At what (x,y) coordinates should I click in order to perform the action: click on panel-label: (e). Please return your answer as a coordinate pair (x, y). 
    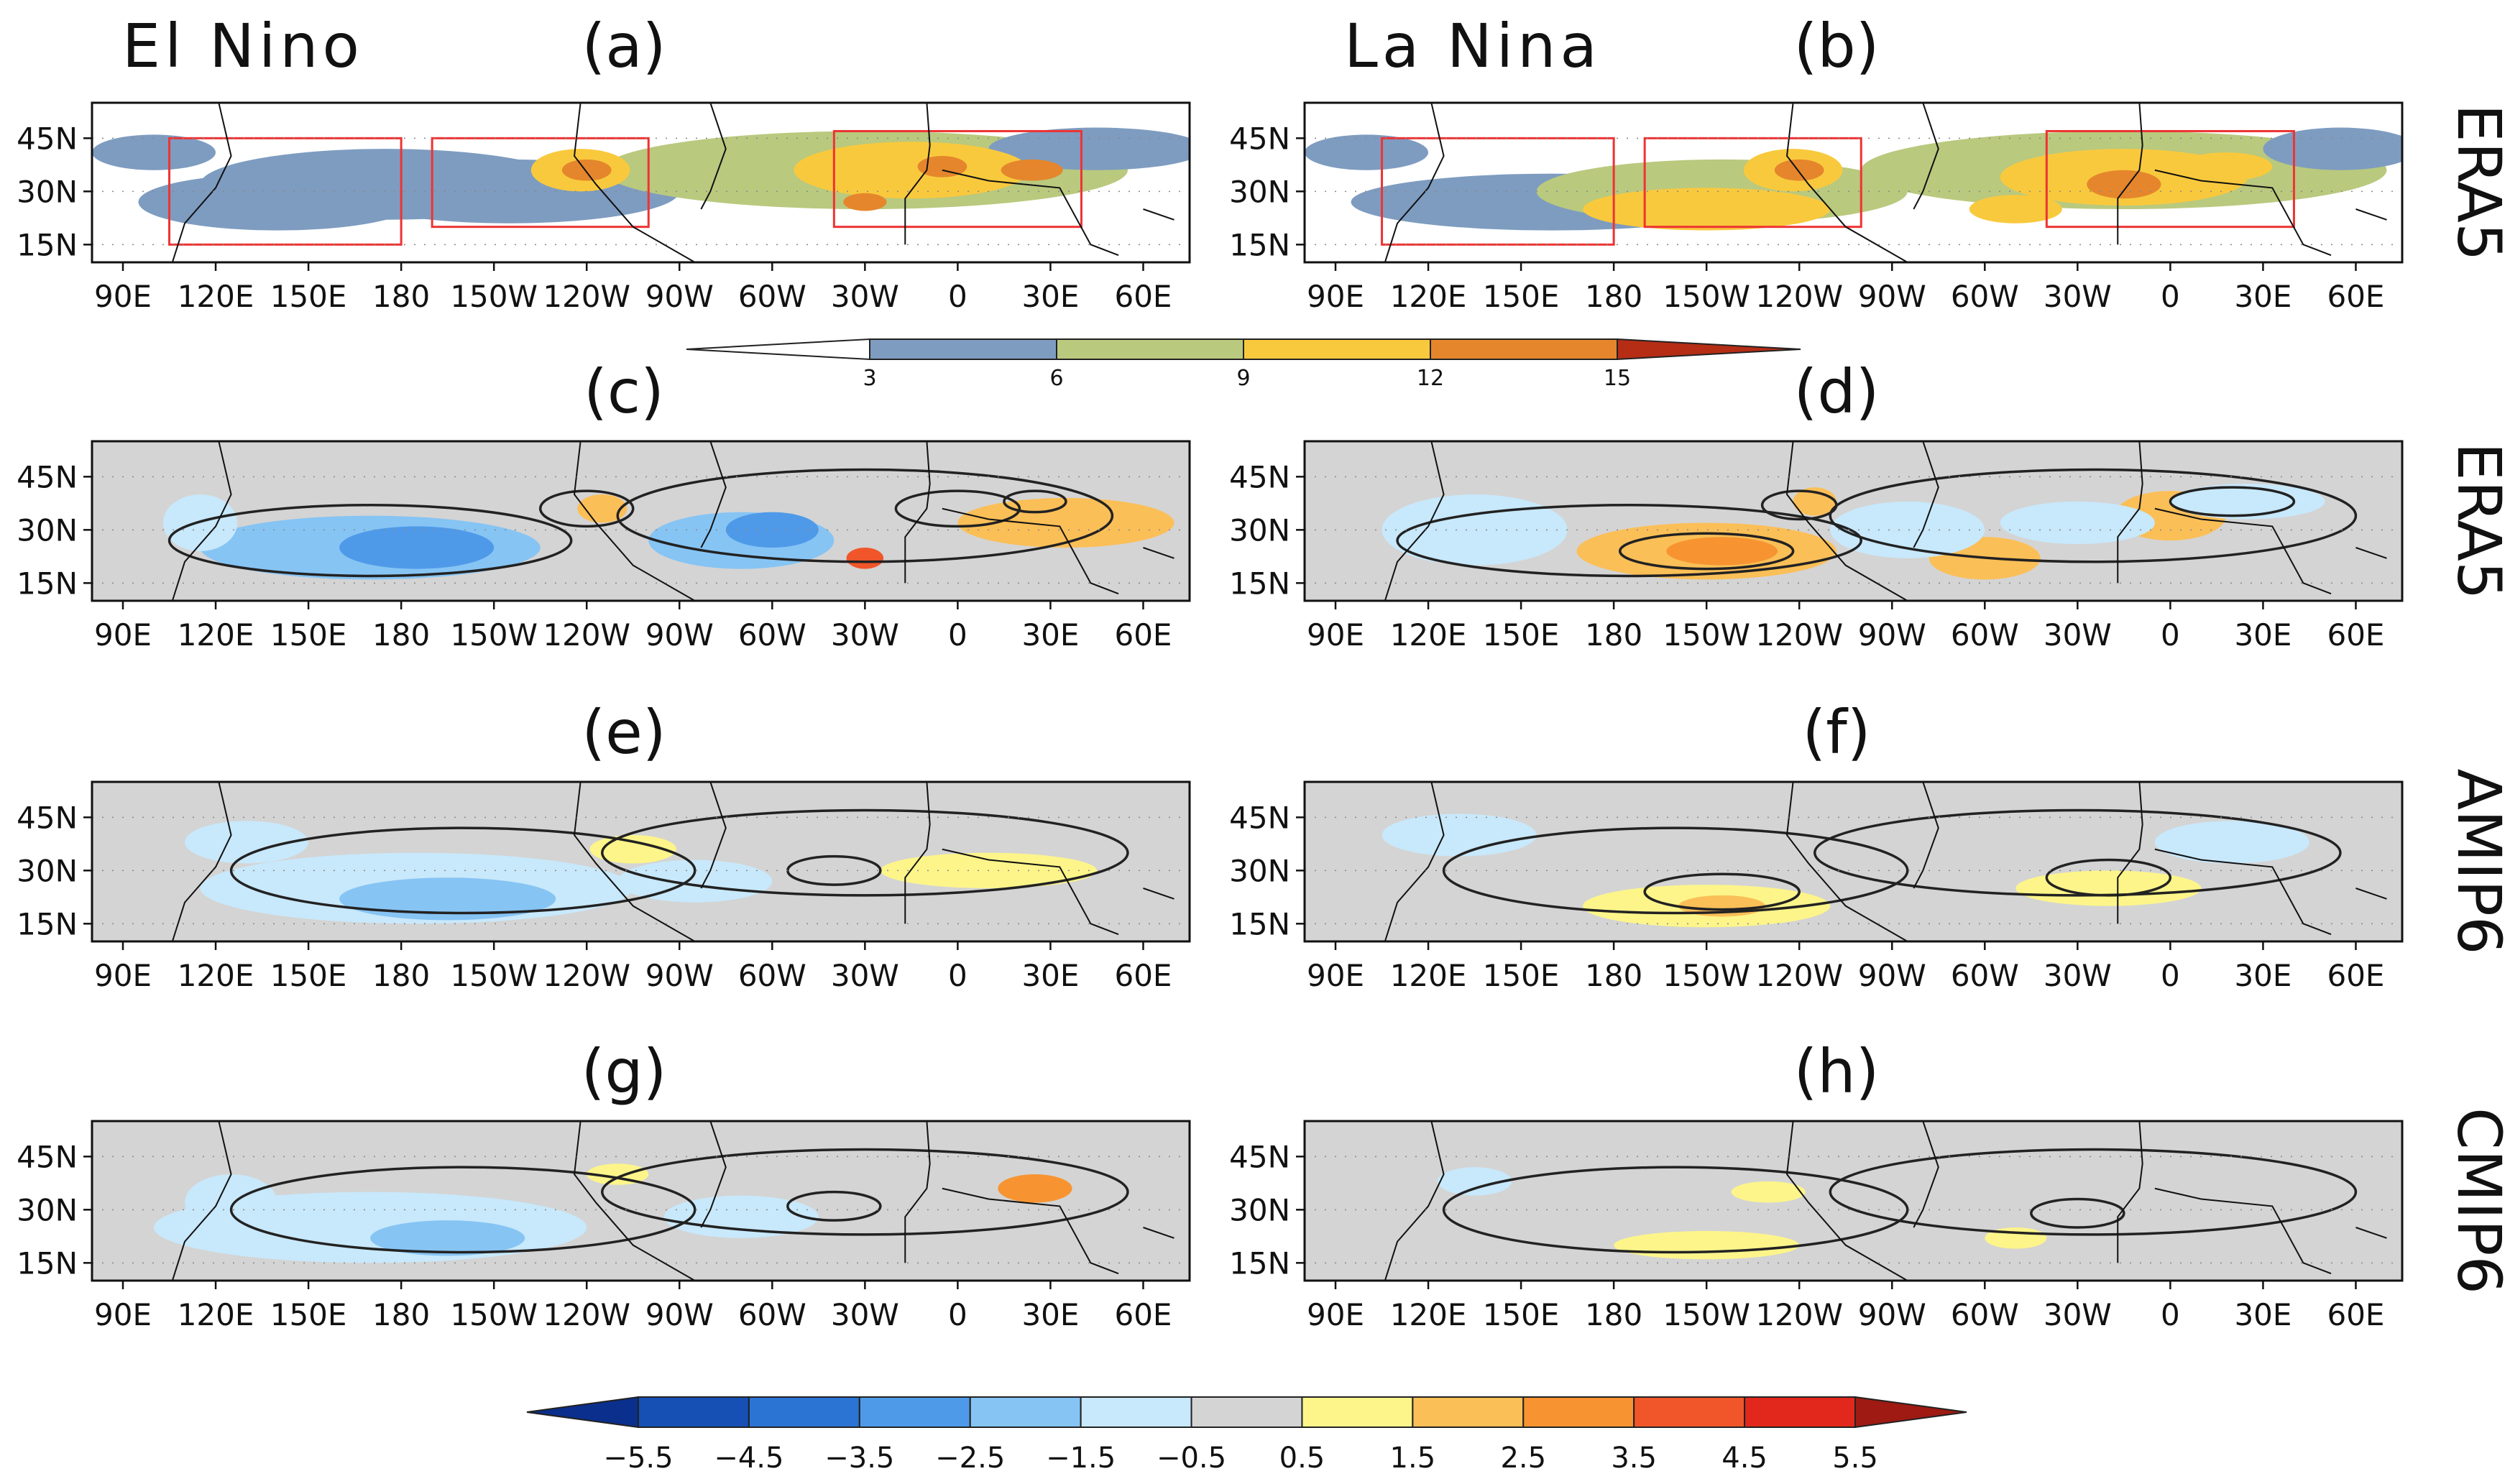
    Looking at the image, I should click on (623, 732).